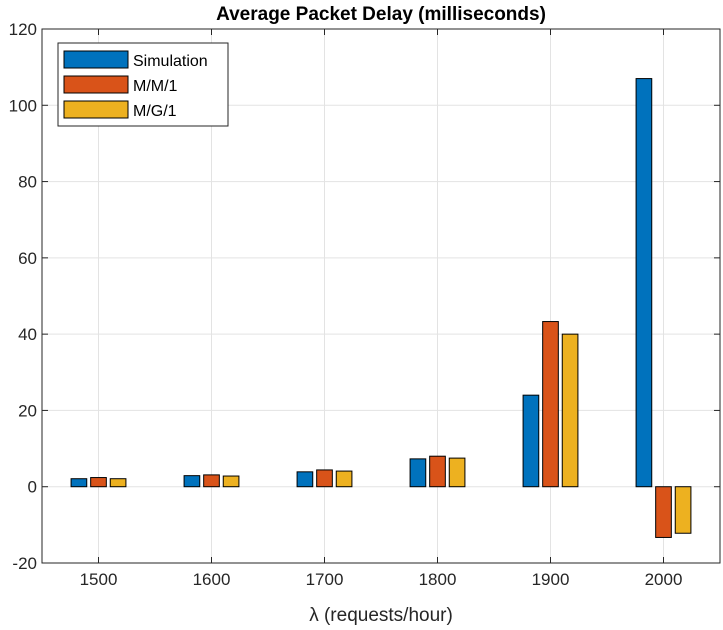 Image resolution: width=723 pixels, height=630 pixels. I want to click on y-tick-label: 0, so click(32, 487).